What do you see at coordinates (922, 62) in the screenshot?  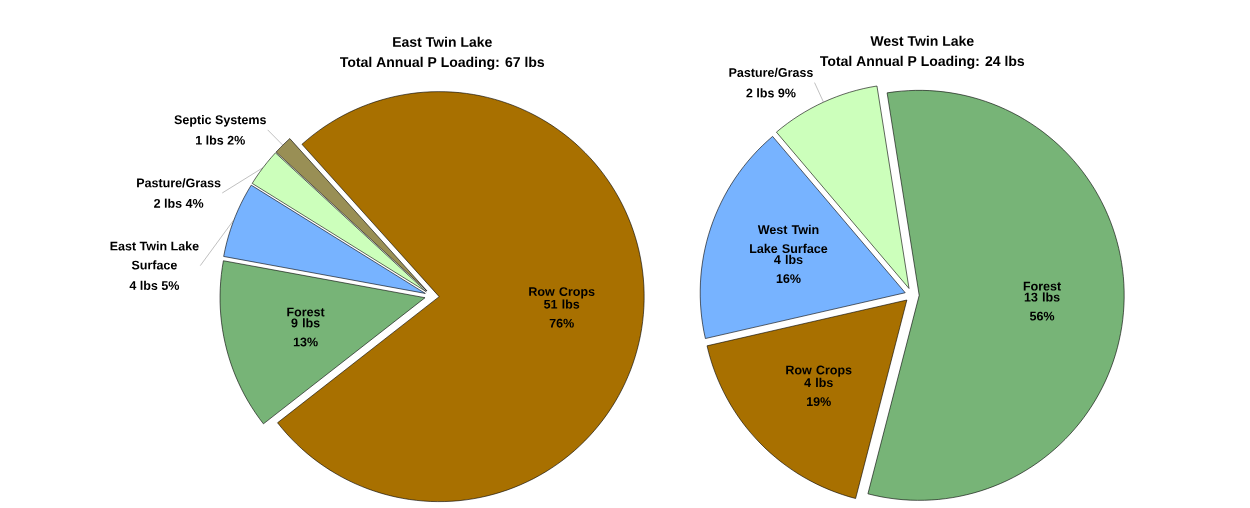 I see `chart-subtitle: Total Annual P Loading: 24 lbs` at bounding box center [922, 62].